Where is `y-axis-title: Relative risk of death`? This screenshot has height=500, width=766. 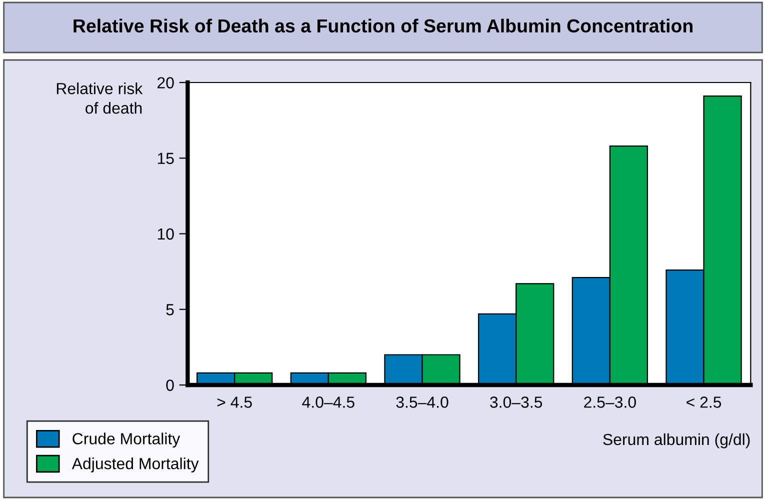 y-axis-title: Relative risk of death is located at coordinates (99, 98).